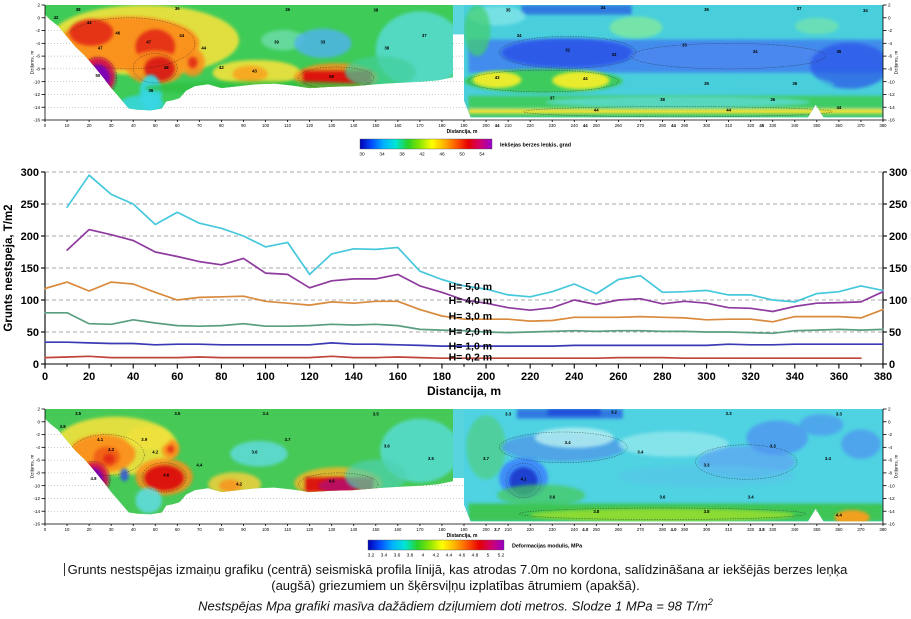 Image resolution: width=911 pixels, height=619 pixels. I want to click on svg-text: 360, so click(839, 529).